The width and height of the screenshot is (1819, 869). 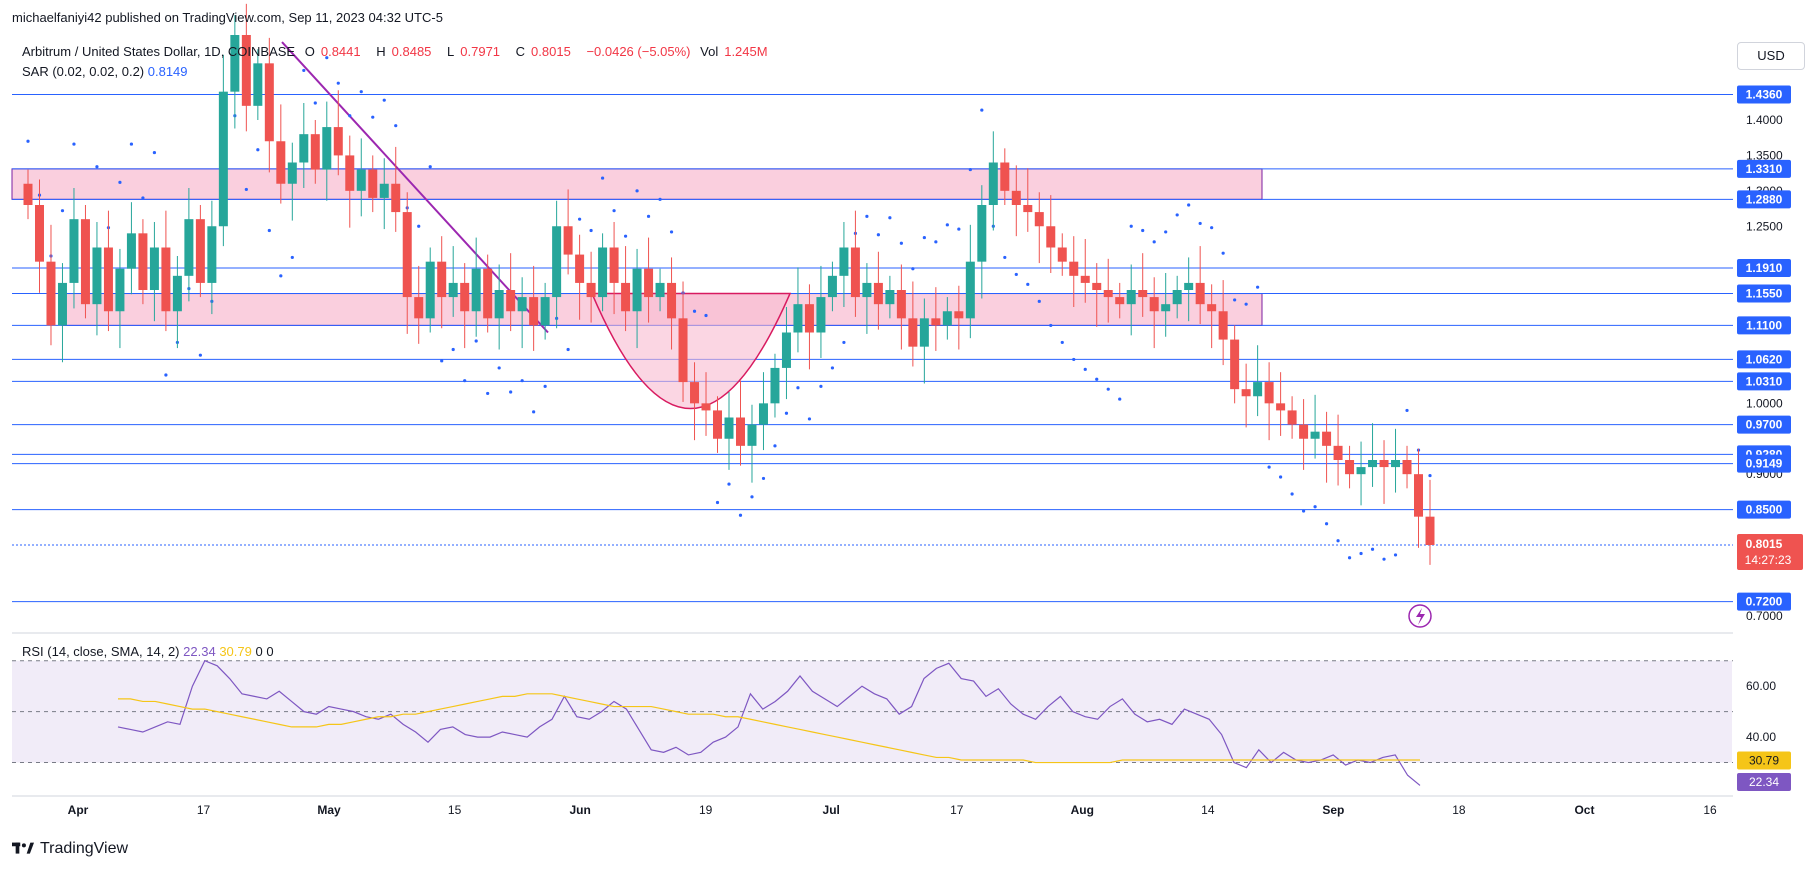 I want to click on level-tag-text: 0.8500, so click(x=1764, y=510).